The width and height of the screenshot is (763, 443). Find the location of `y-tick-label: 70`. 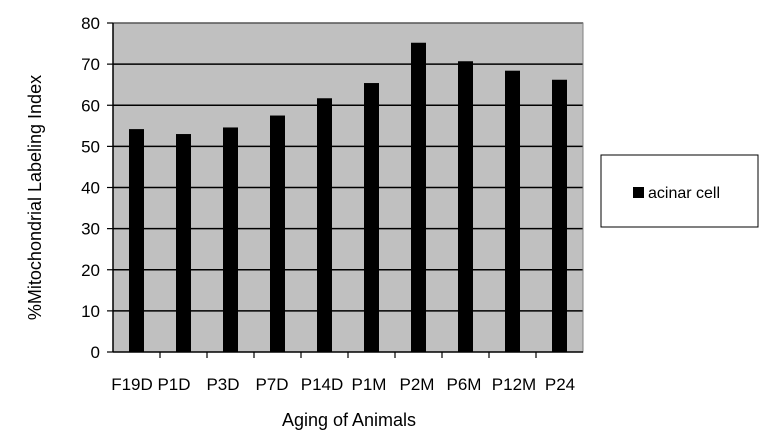

y-tick-label: 70 is located at coordinates (90, 64).